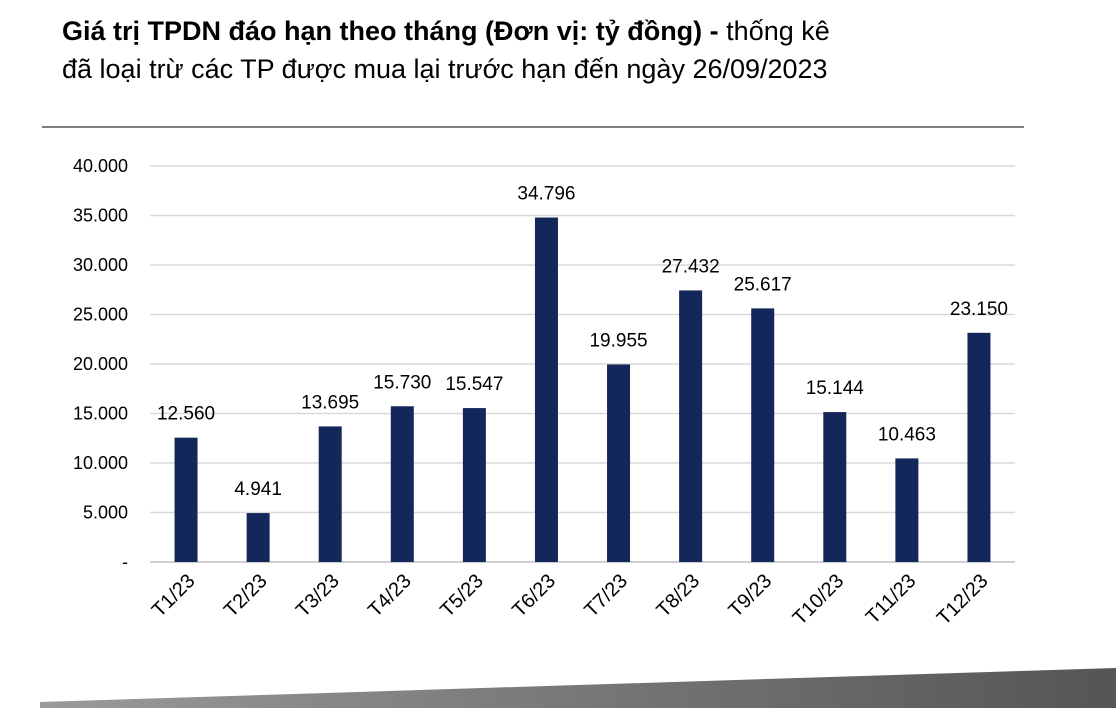 The height and width of the screenshot is (708, 1116). Describe the element at coordinates (618, 340) in the screenshot. I see `data-label: 19.955` at that location.